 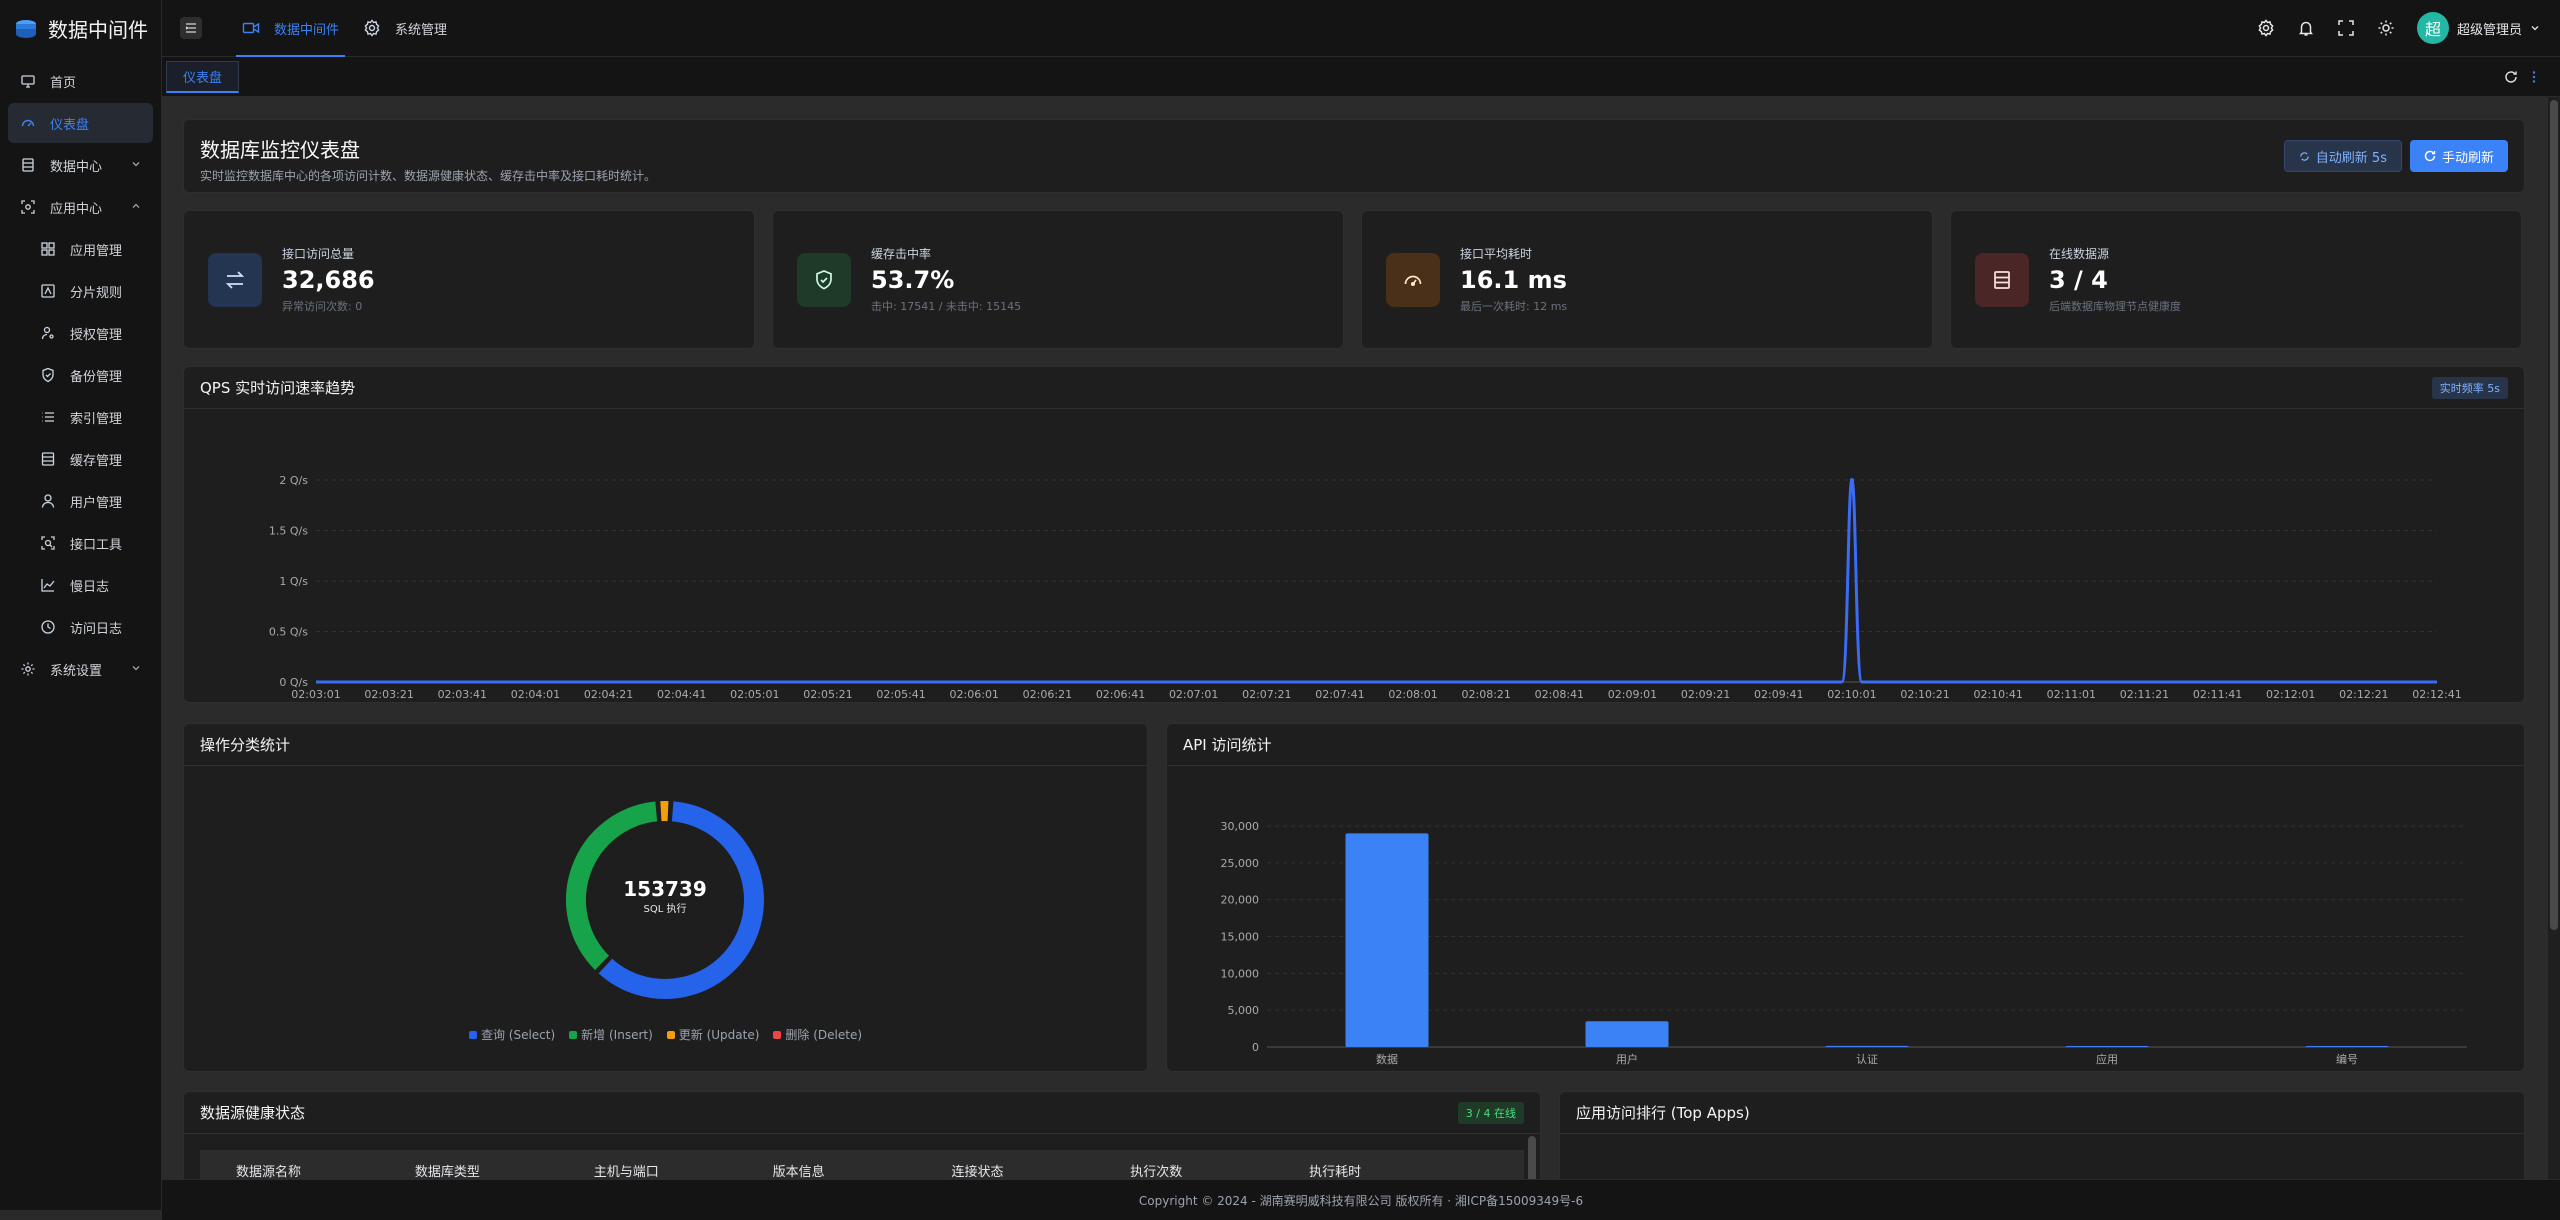 I want to click on top-apps-card: 应用访问排行 (Top Apps), so click(x=2042, y=1135).